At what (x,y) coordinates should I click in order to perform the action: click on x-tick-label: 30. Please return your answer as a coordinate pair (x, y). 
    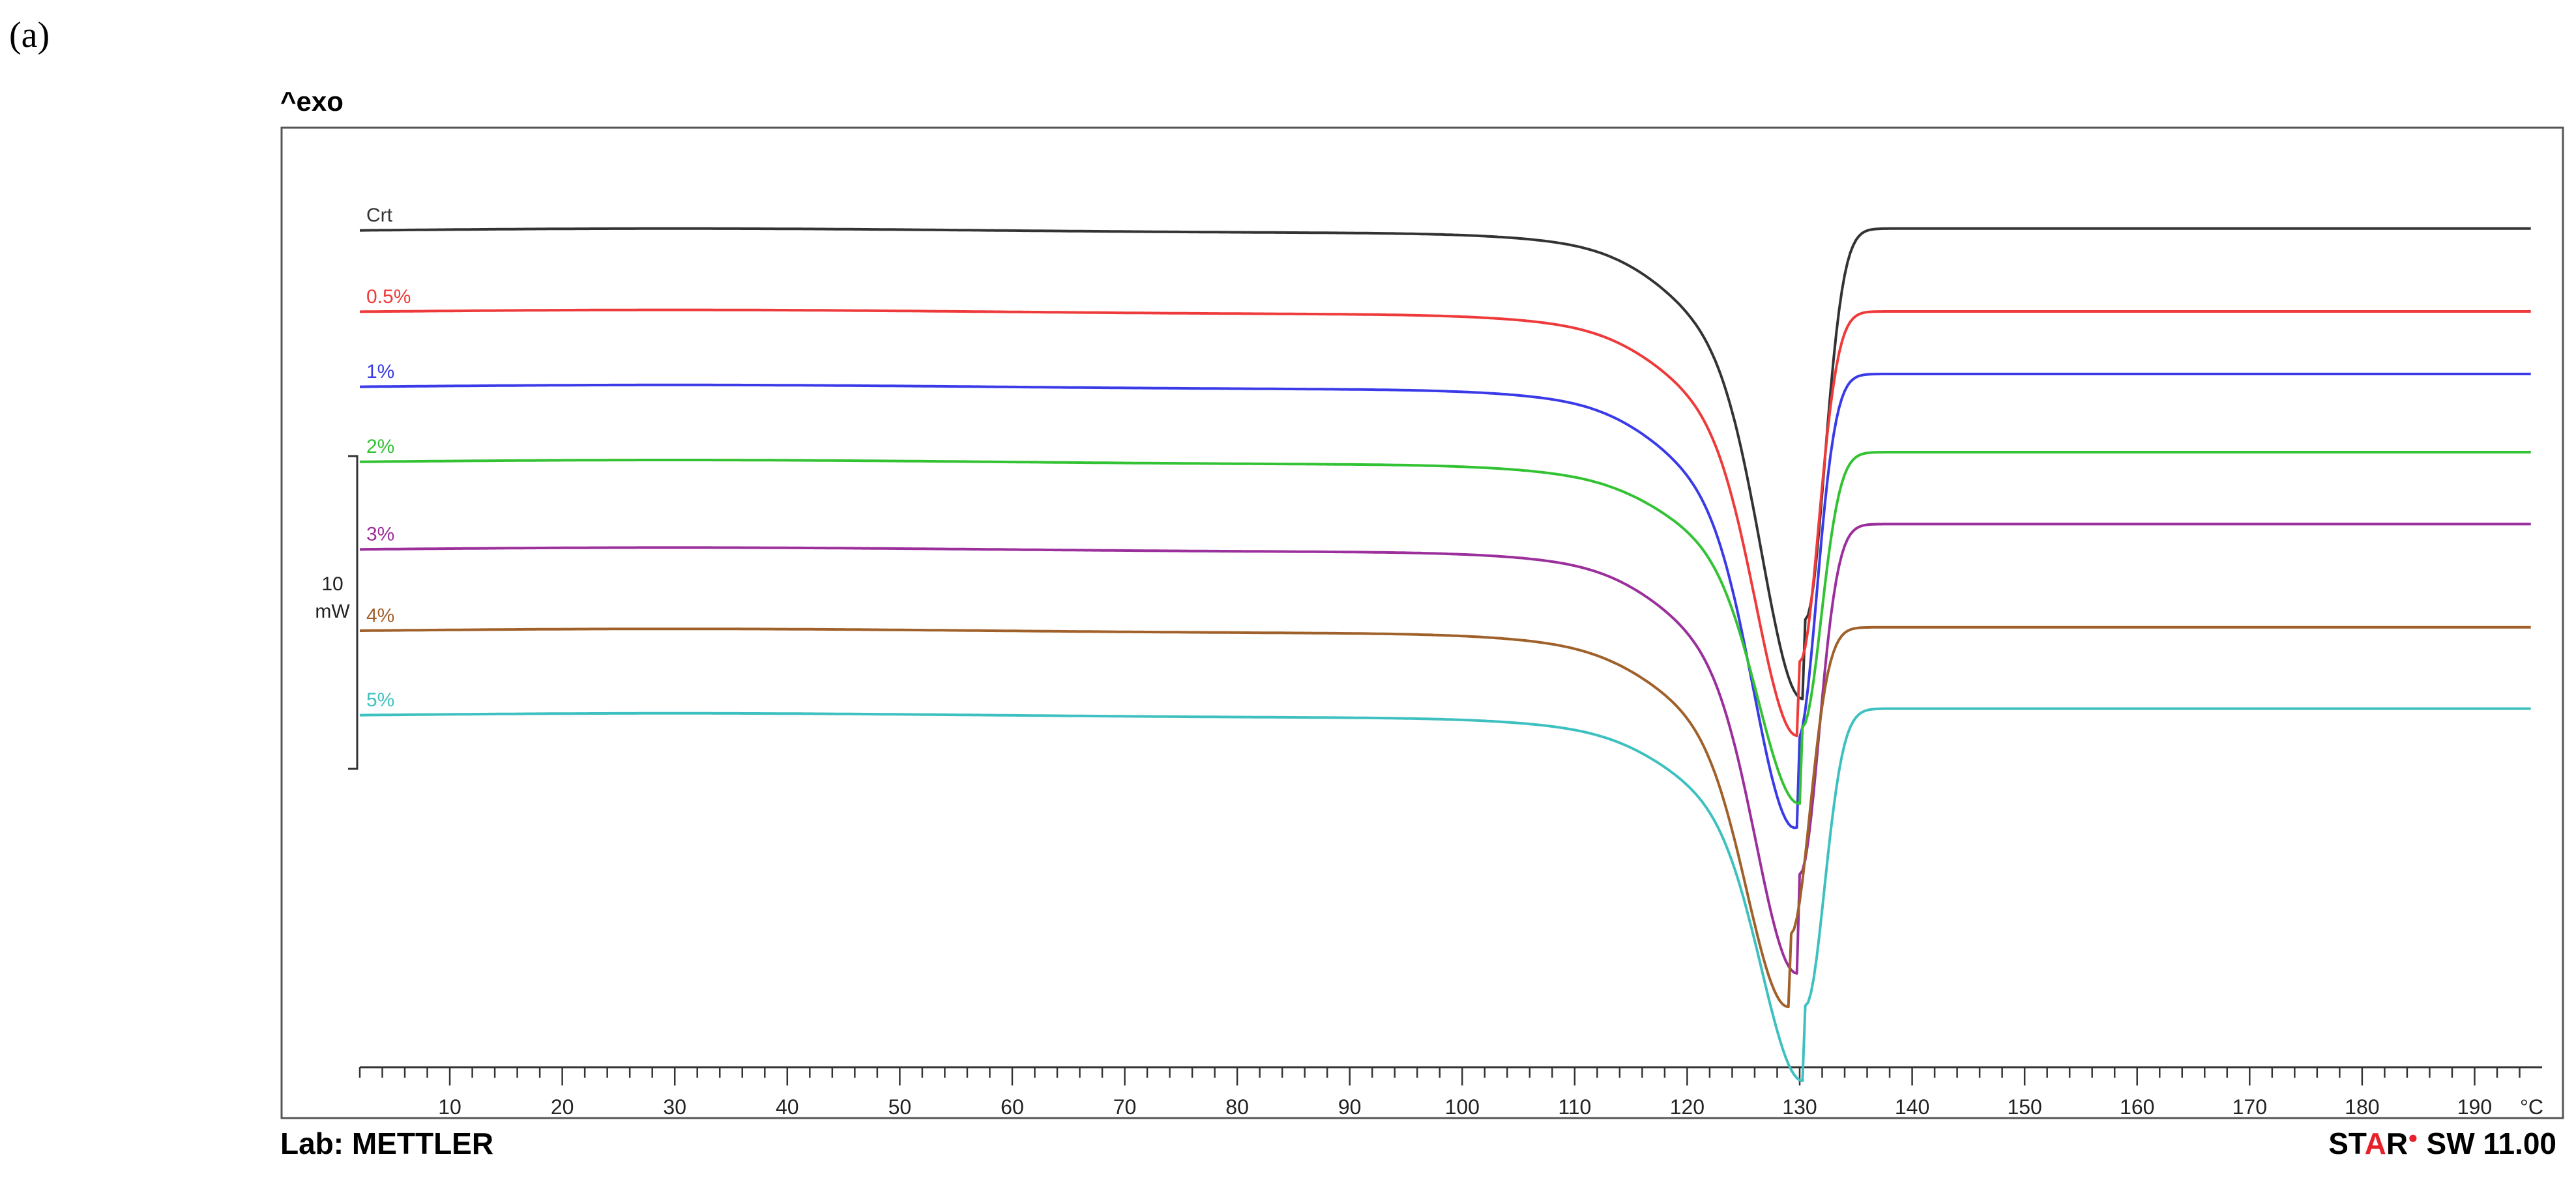
    Looking at the image, I should click on (674, 1107).